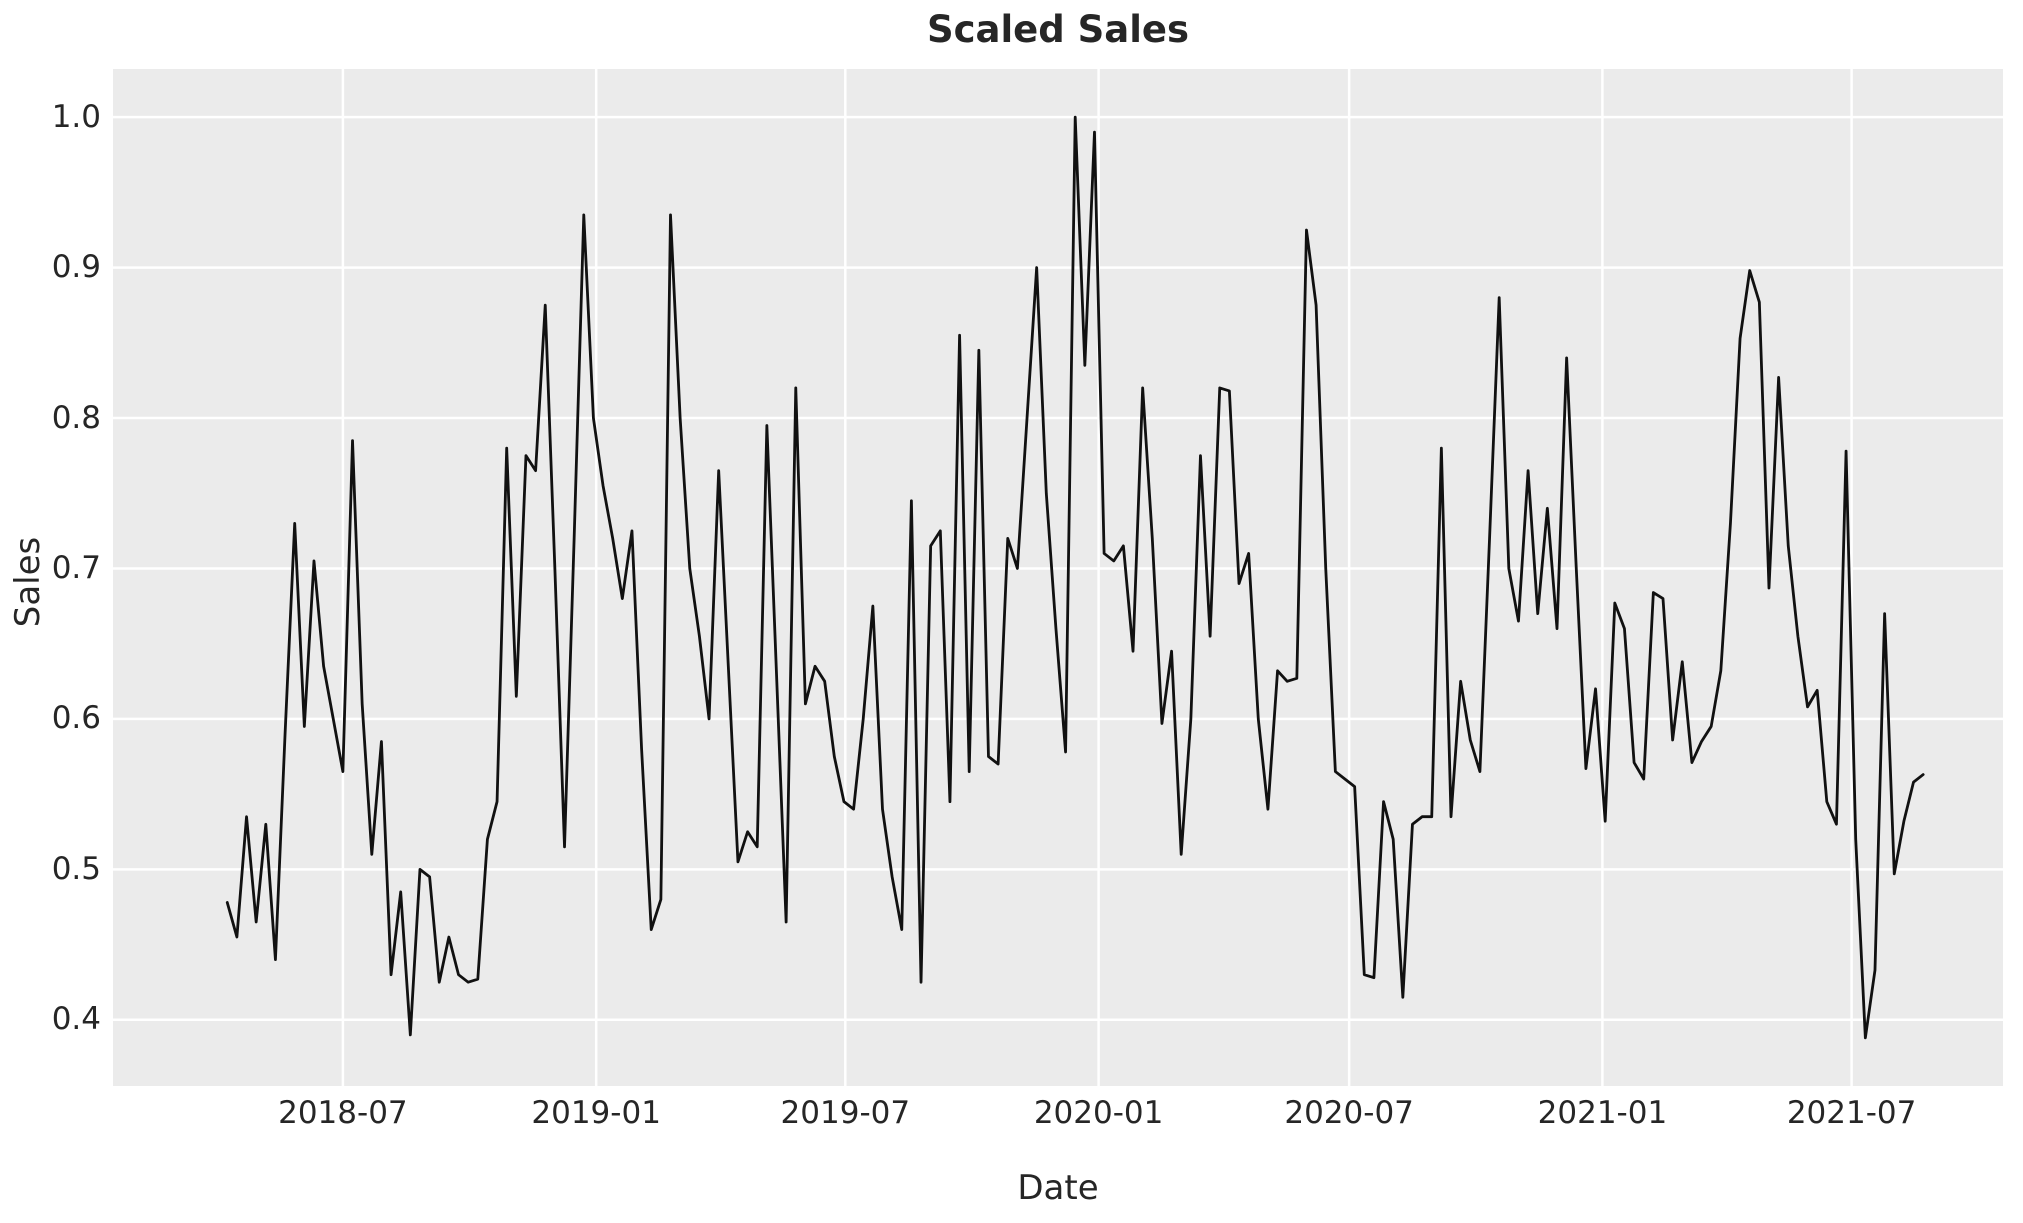  Describe the element at coordinates (76, 1019) in the screenshot. I see `y-tick-label: 0.4` at that location.